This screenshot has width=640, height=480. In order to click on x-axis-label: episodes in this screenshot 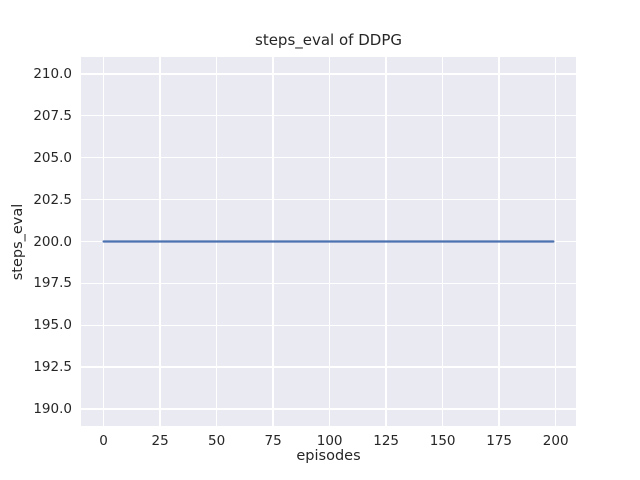, I will do `click(328, 456)`.